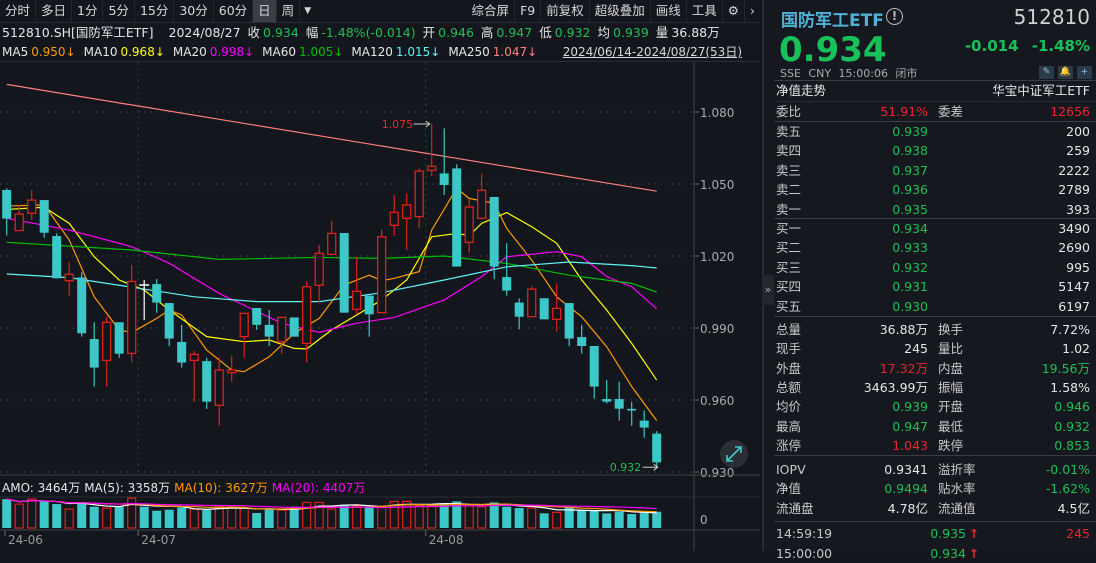 This screenshot has height=563, width=1096. What do you see at coordinates (54, 11) in the screenshot?
I see `period-tab-1: 多日` at bounding box center [54, 11].